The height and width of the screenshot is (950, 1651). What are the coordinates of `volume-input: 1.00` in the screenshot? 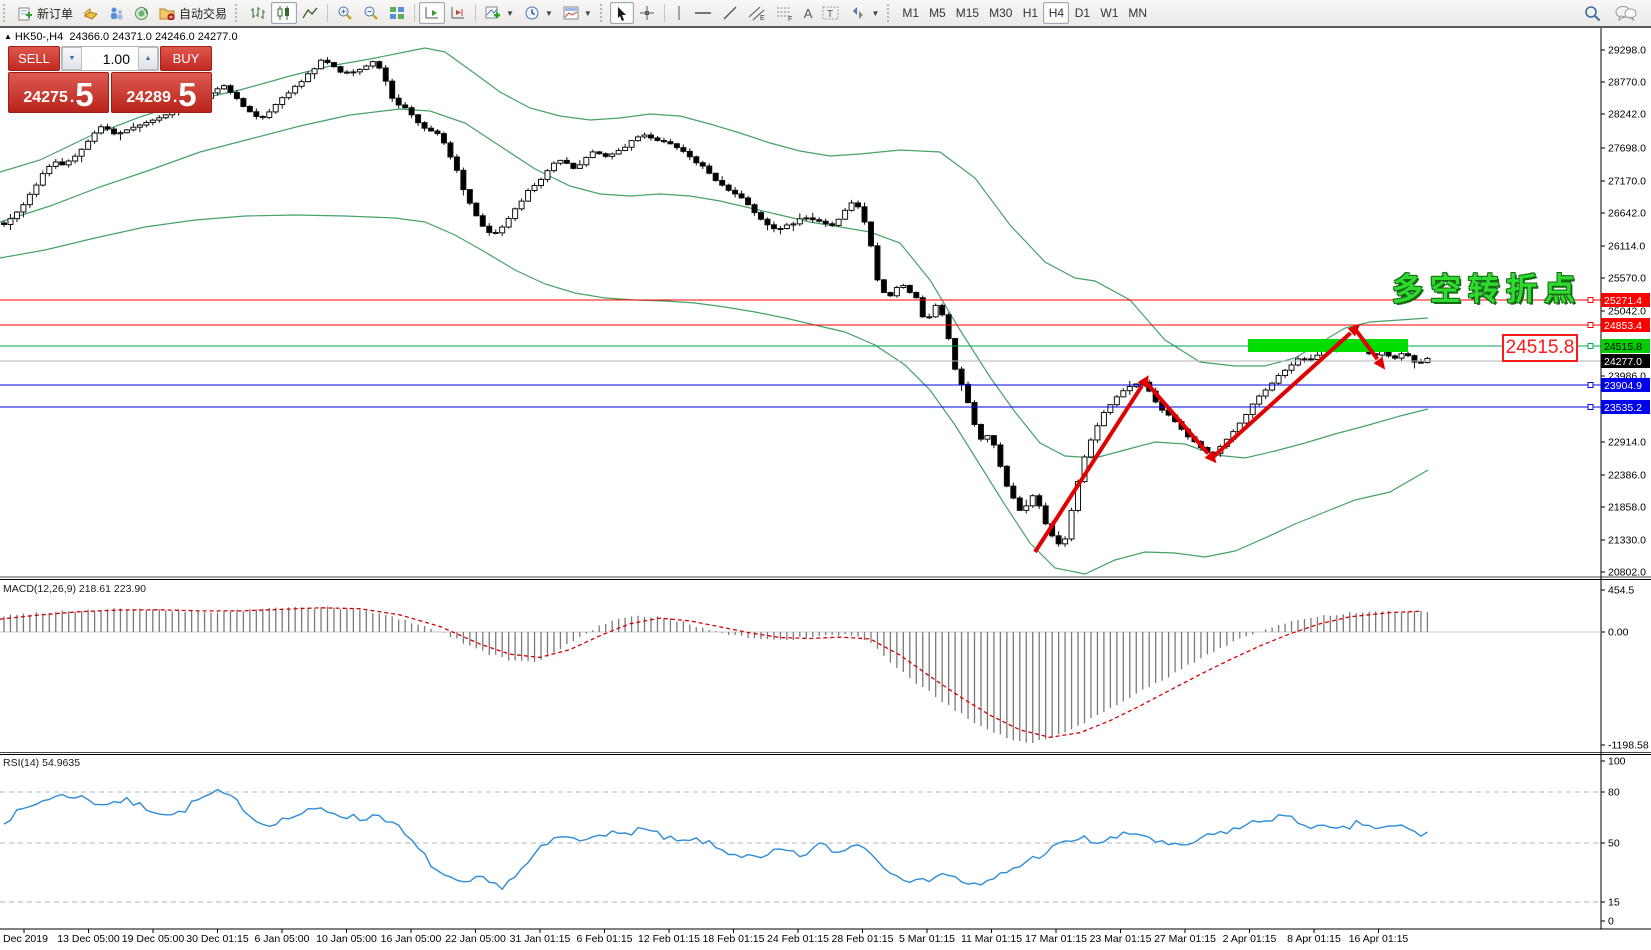 It's located at (116, 58).